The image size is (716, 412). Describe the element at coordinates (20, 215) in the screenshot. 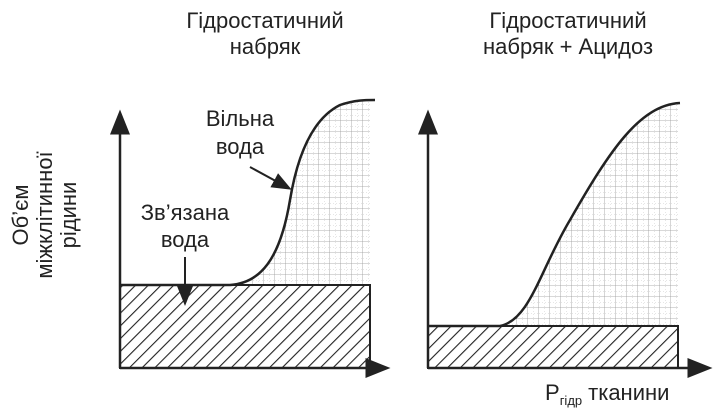

I see `y-label-line: Об’єм` at that location.